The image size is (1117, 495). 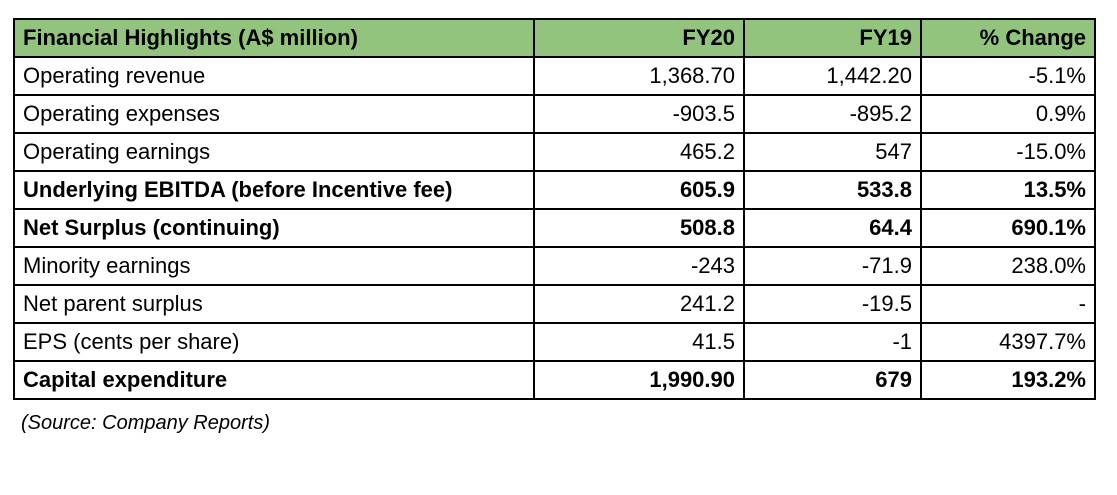 What do you see at coordinates (832, 304) in the screenshot?
I see `cell-fy19: -19.5` at bounding box center [832, 304].